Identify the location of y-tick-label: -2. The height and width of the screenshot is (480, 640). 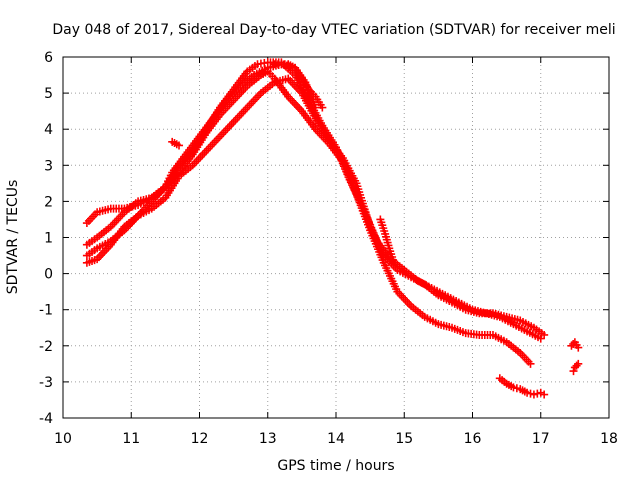
(46, 347).